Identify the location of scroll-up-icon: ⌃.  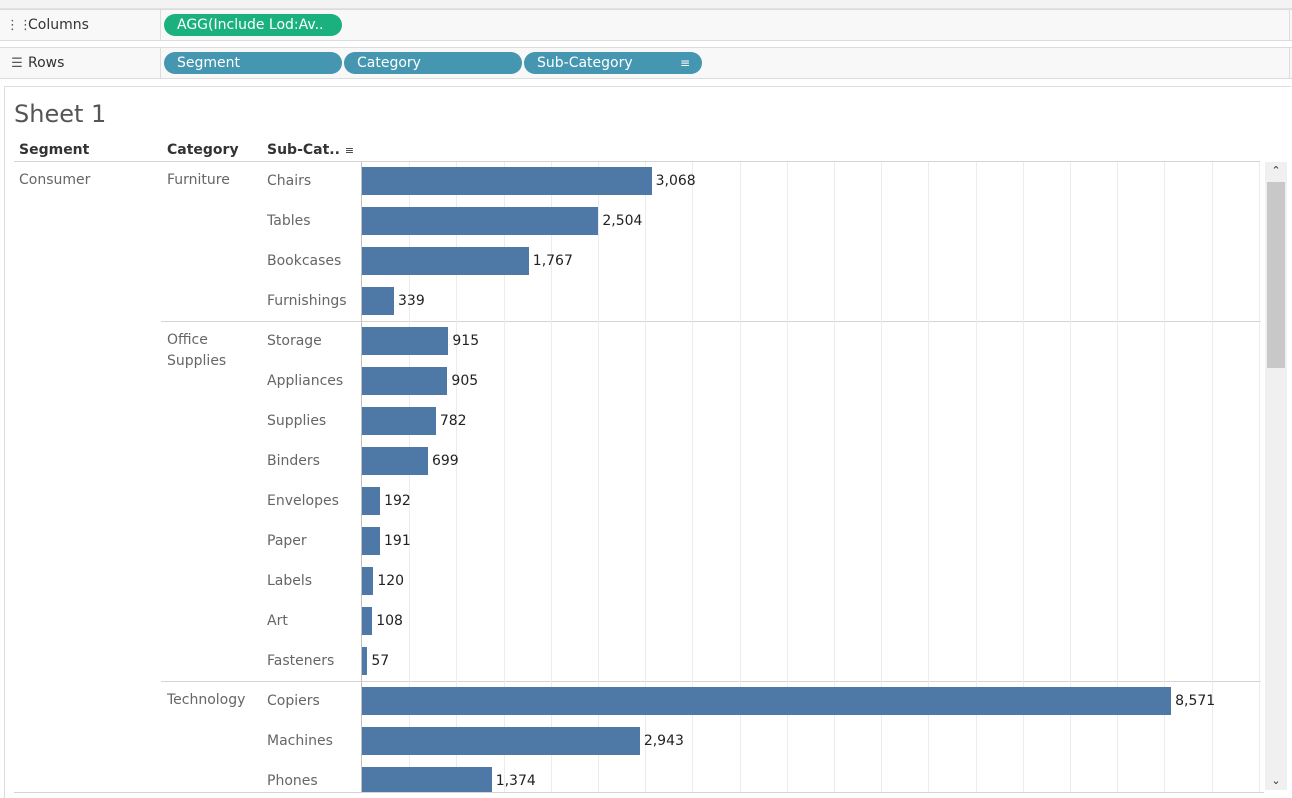
(1276, 170).